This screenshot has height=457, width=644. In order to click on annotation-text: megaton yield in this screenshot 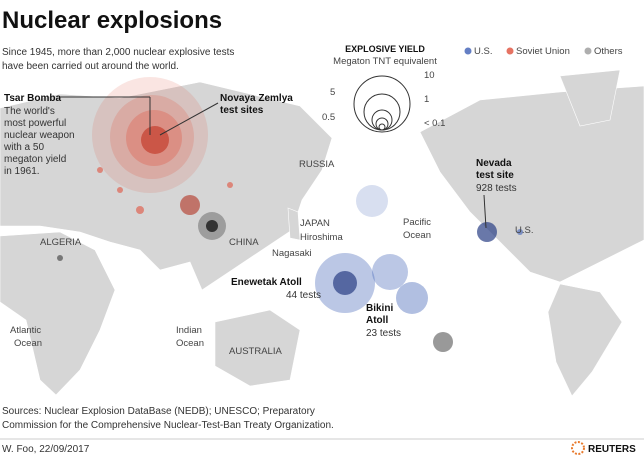, I will do `click(35, 159)`.